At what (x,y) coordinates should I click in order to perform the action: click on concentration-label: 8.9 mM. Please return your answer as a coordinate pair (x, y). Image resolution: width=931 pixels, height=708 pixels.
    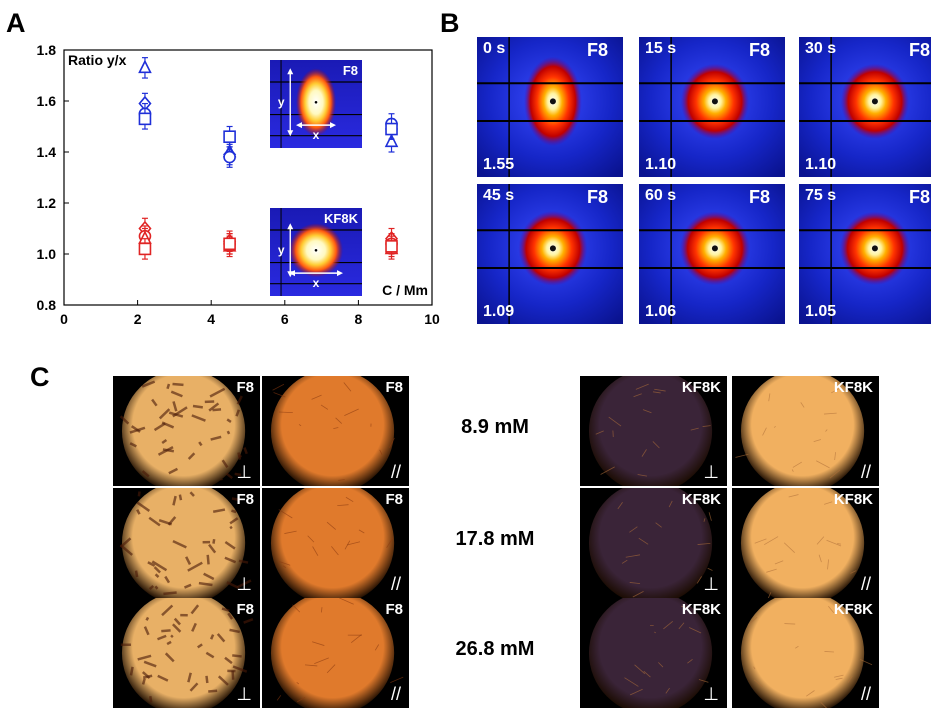
    Looking at the image, I should click on (495, 427).